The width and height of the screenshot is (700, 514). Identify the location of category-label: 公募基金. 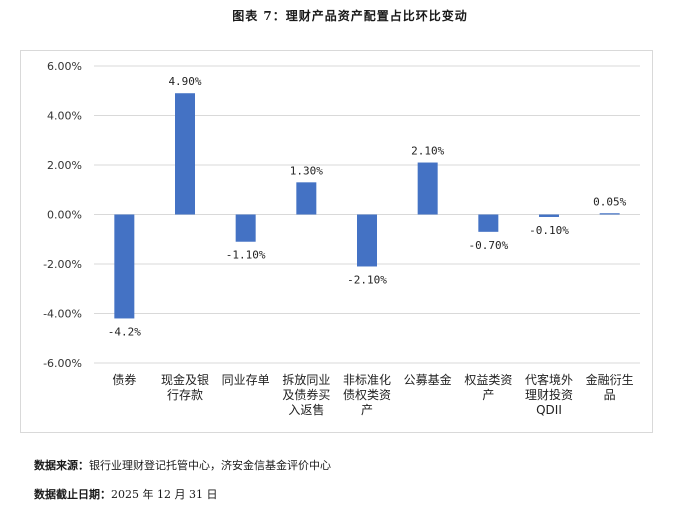
(428, 379).